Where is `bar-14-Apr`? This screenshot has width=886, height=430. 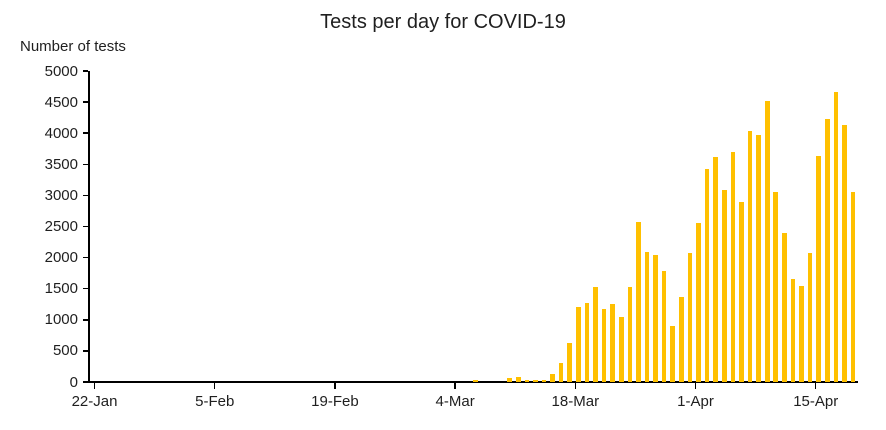
bar-14-Apr is located at coordinates (810, 317).